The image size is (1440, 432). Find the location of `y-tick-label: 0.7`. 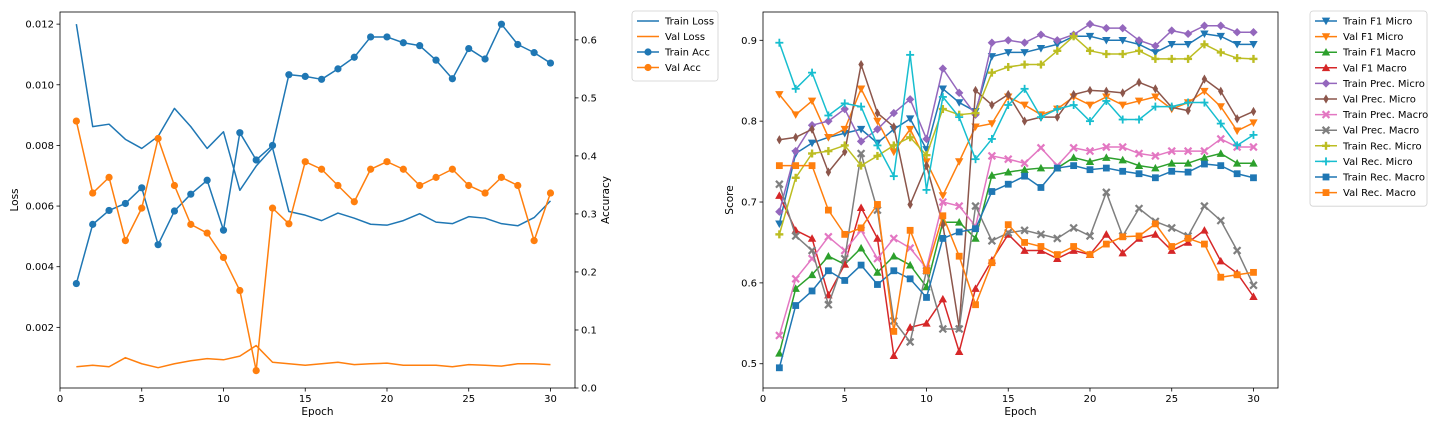

y-tick-label: 0.7 is located at coordinates (749, 203).